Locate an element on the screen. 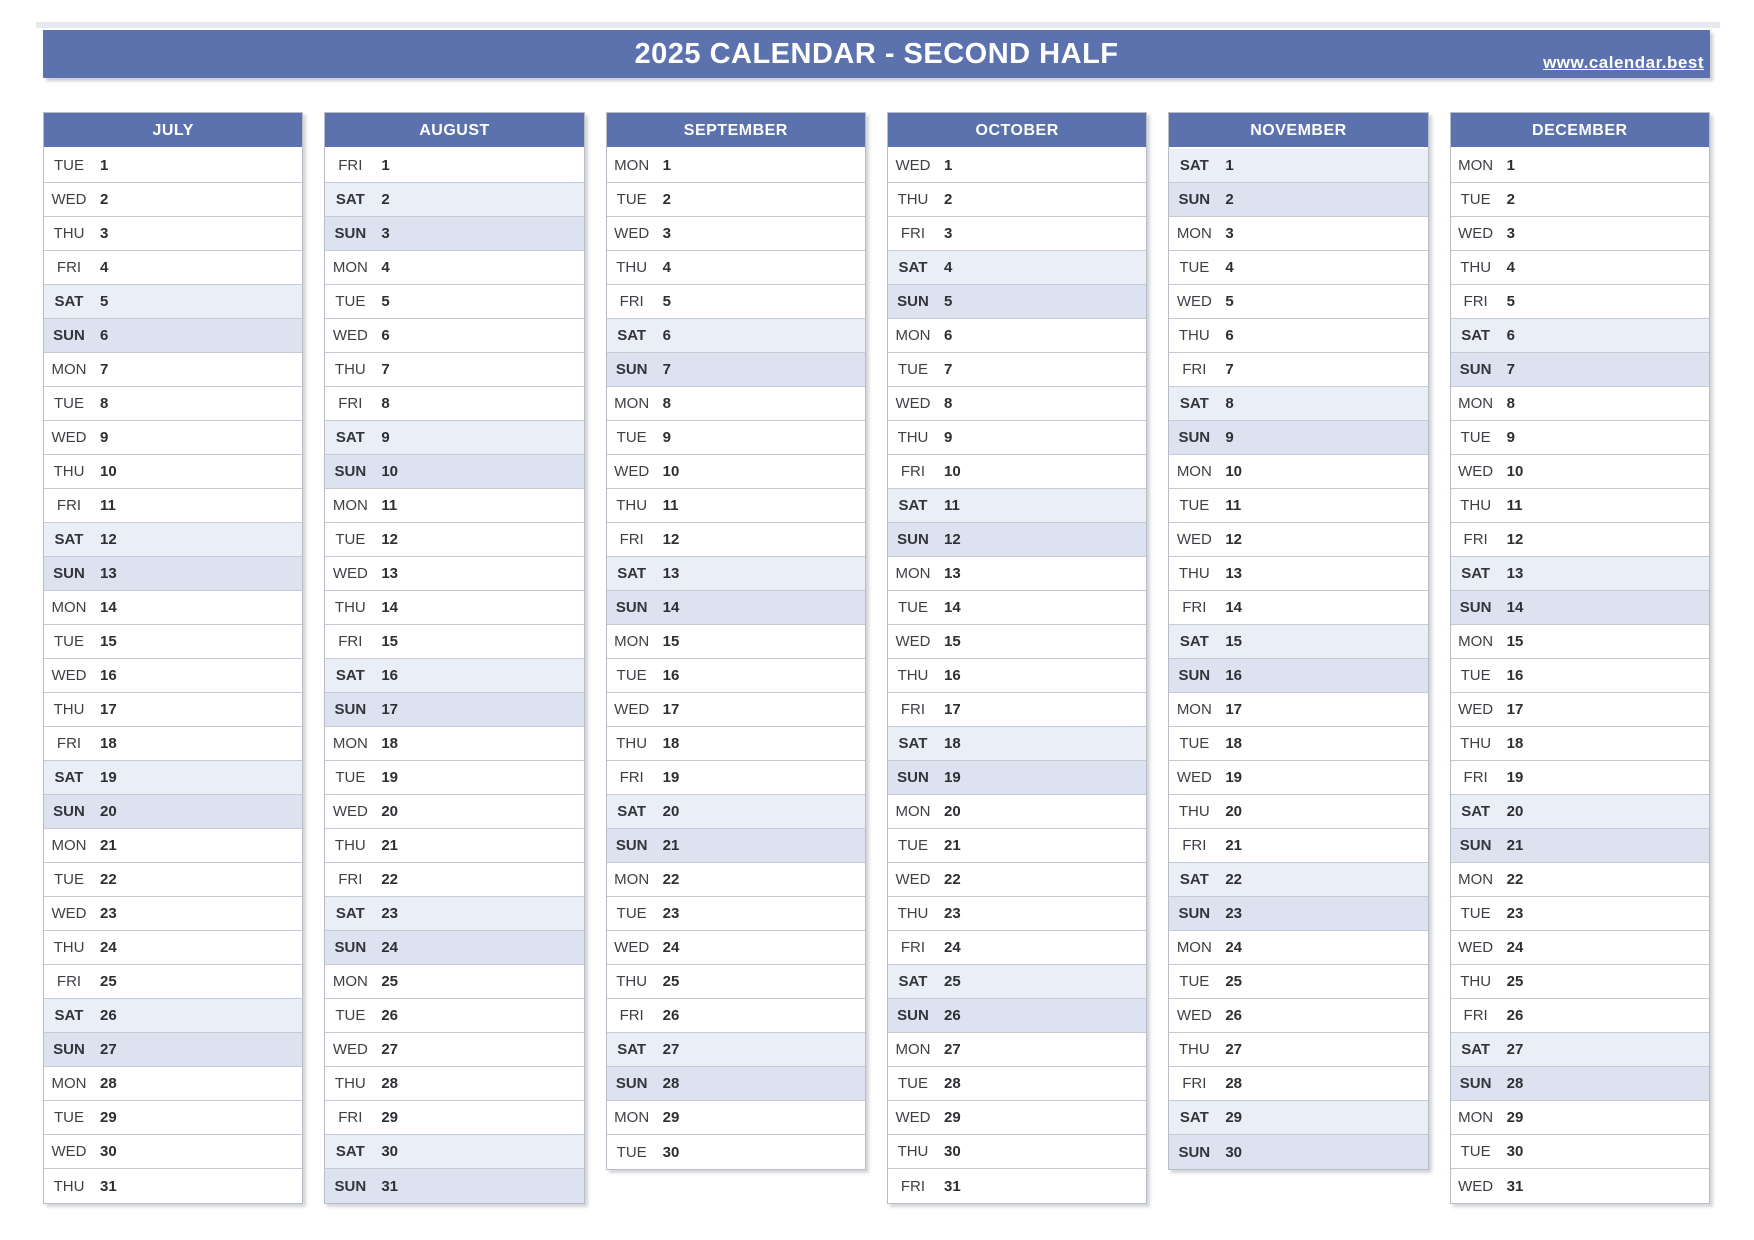  day-number: 12 is located at coordinates (390, 539).